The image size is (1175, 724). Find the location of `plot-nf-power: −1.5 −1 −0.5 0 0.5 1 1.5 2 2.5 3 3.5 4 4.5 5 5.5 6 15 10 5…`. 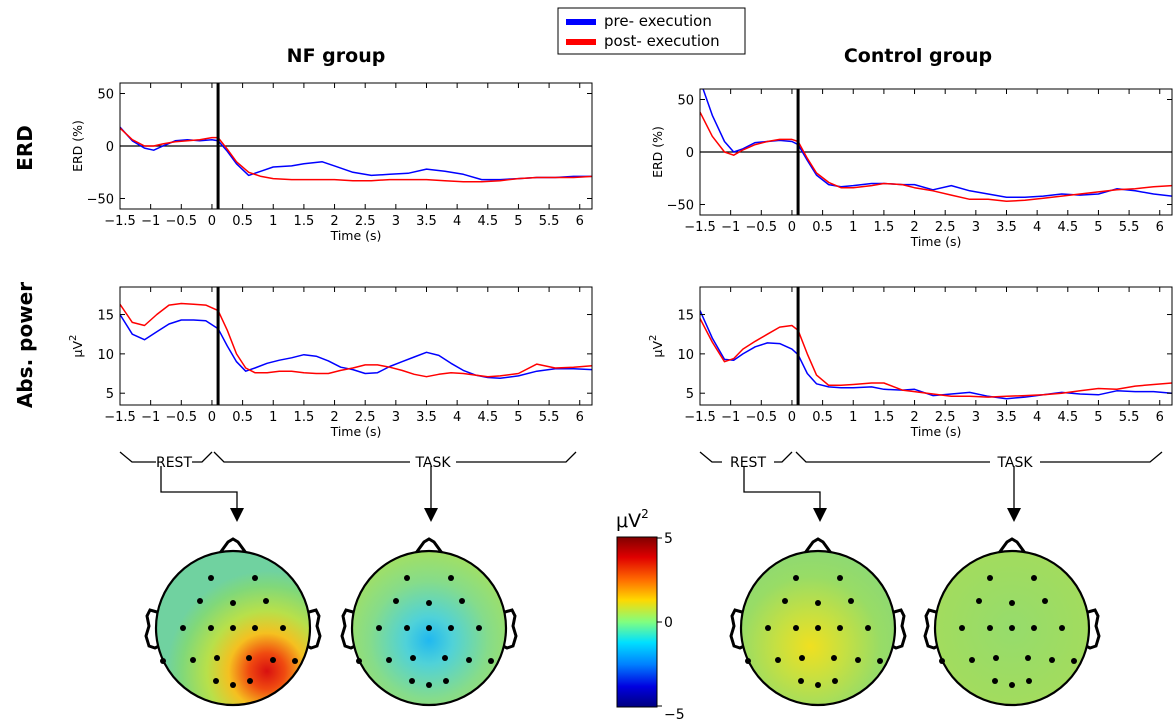

plot-nf-power: −1.5 −1 −0.5 0 0.5 1 1.5 2 2.5 3 3.5 4 4.5 5 5.5 6 15 10 5… is located at coordinates (330, 362).